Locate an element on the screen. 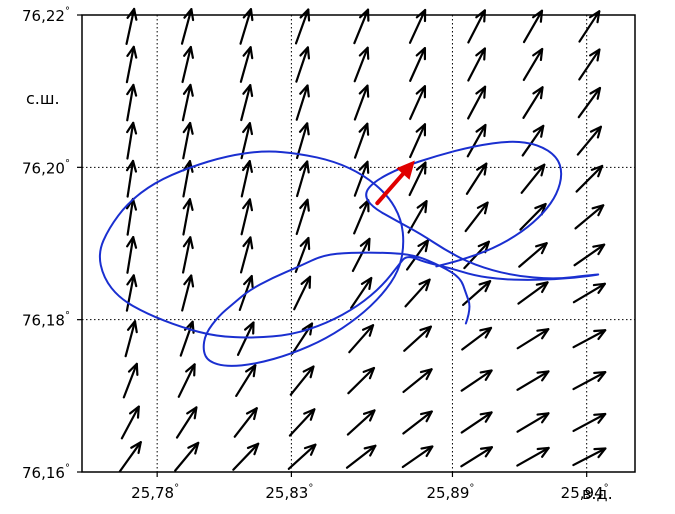 The width and height of the screenshot is (675, 514). y-tick-label: 76,22° is located at coordinates (46, 15).